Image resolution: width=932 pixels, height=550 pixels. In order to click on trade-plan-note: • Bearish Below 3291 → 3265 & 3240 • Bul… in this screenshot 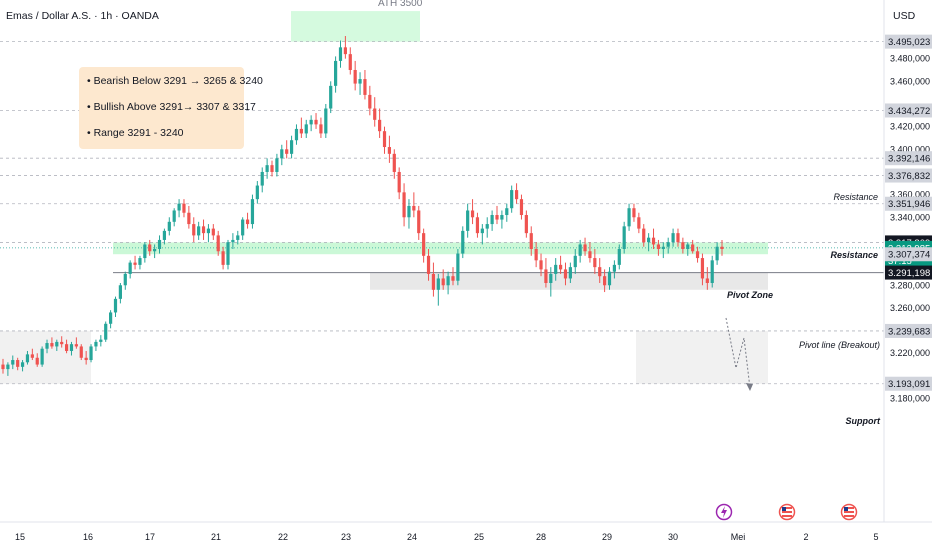, I will do `click(171, 108)`.